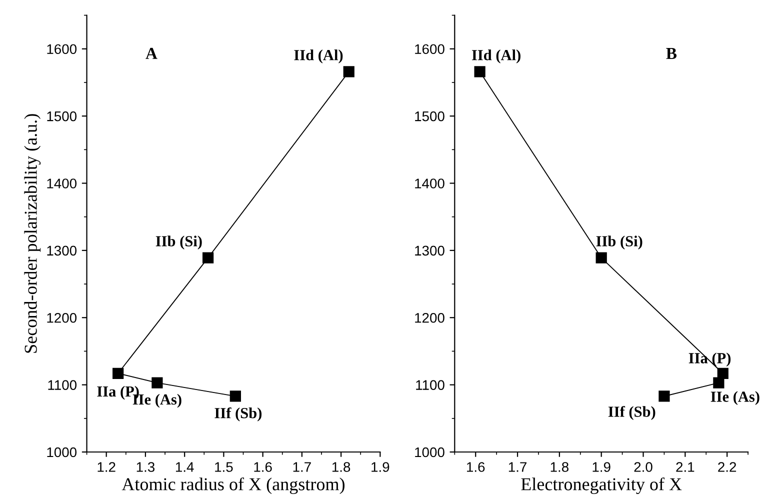 This screenshot has width=768, height=502. I want to click on annotation: A, so click(152, 53).